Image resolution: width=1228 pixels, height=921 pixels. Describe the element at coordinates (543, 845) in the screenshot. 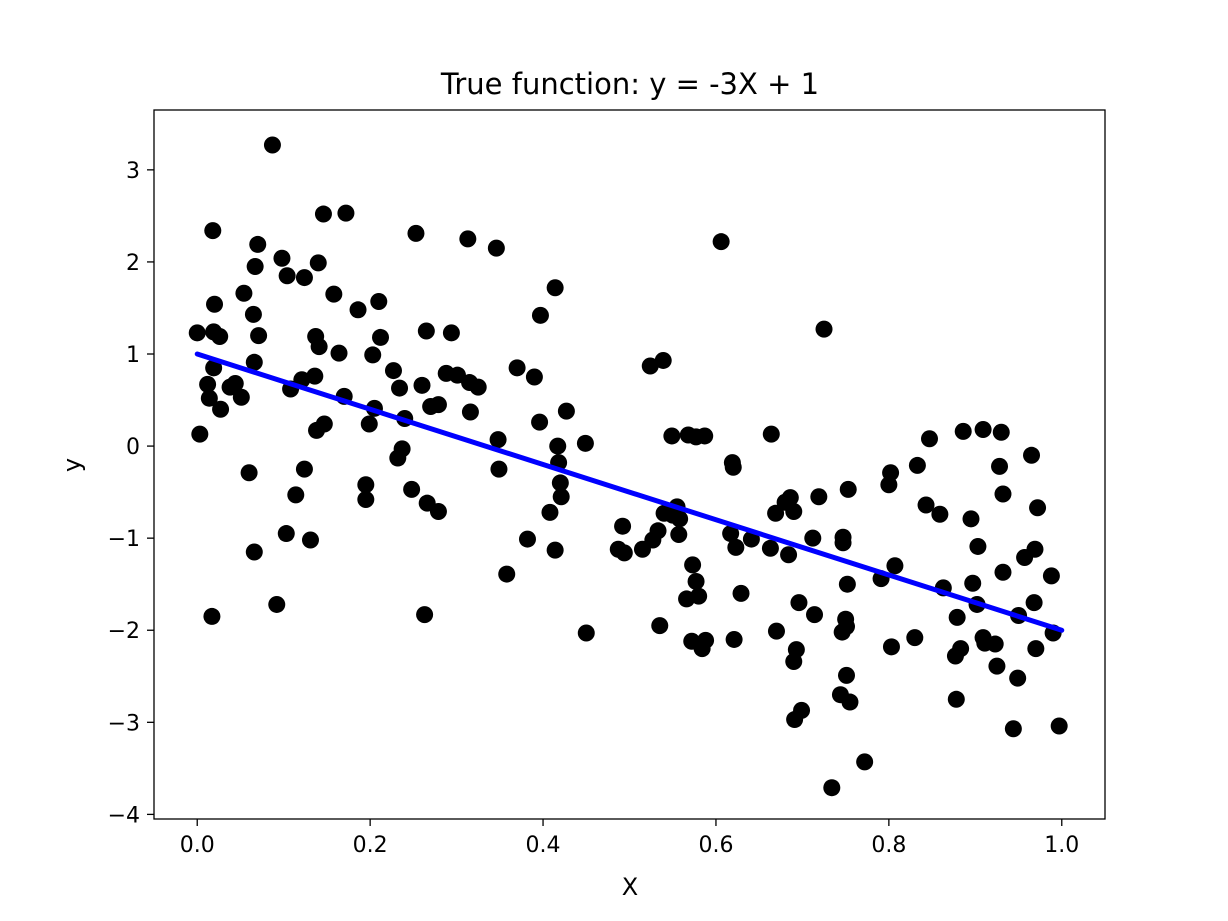

I see `x-tick-label: 0.4` at that location.